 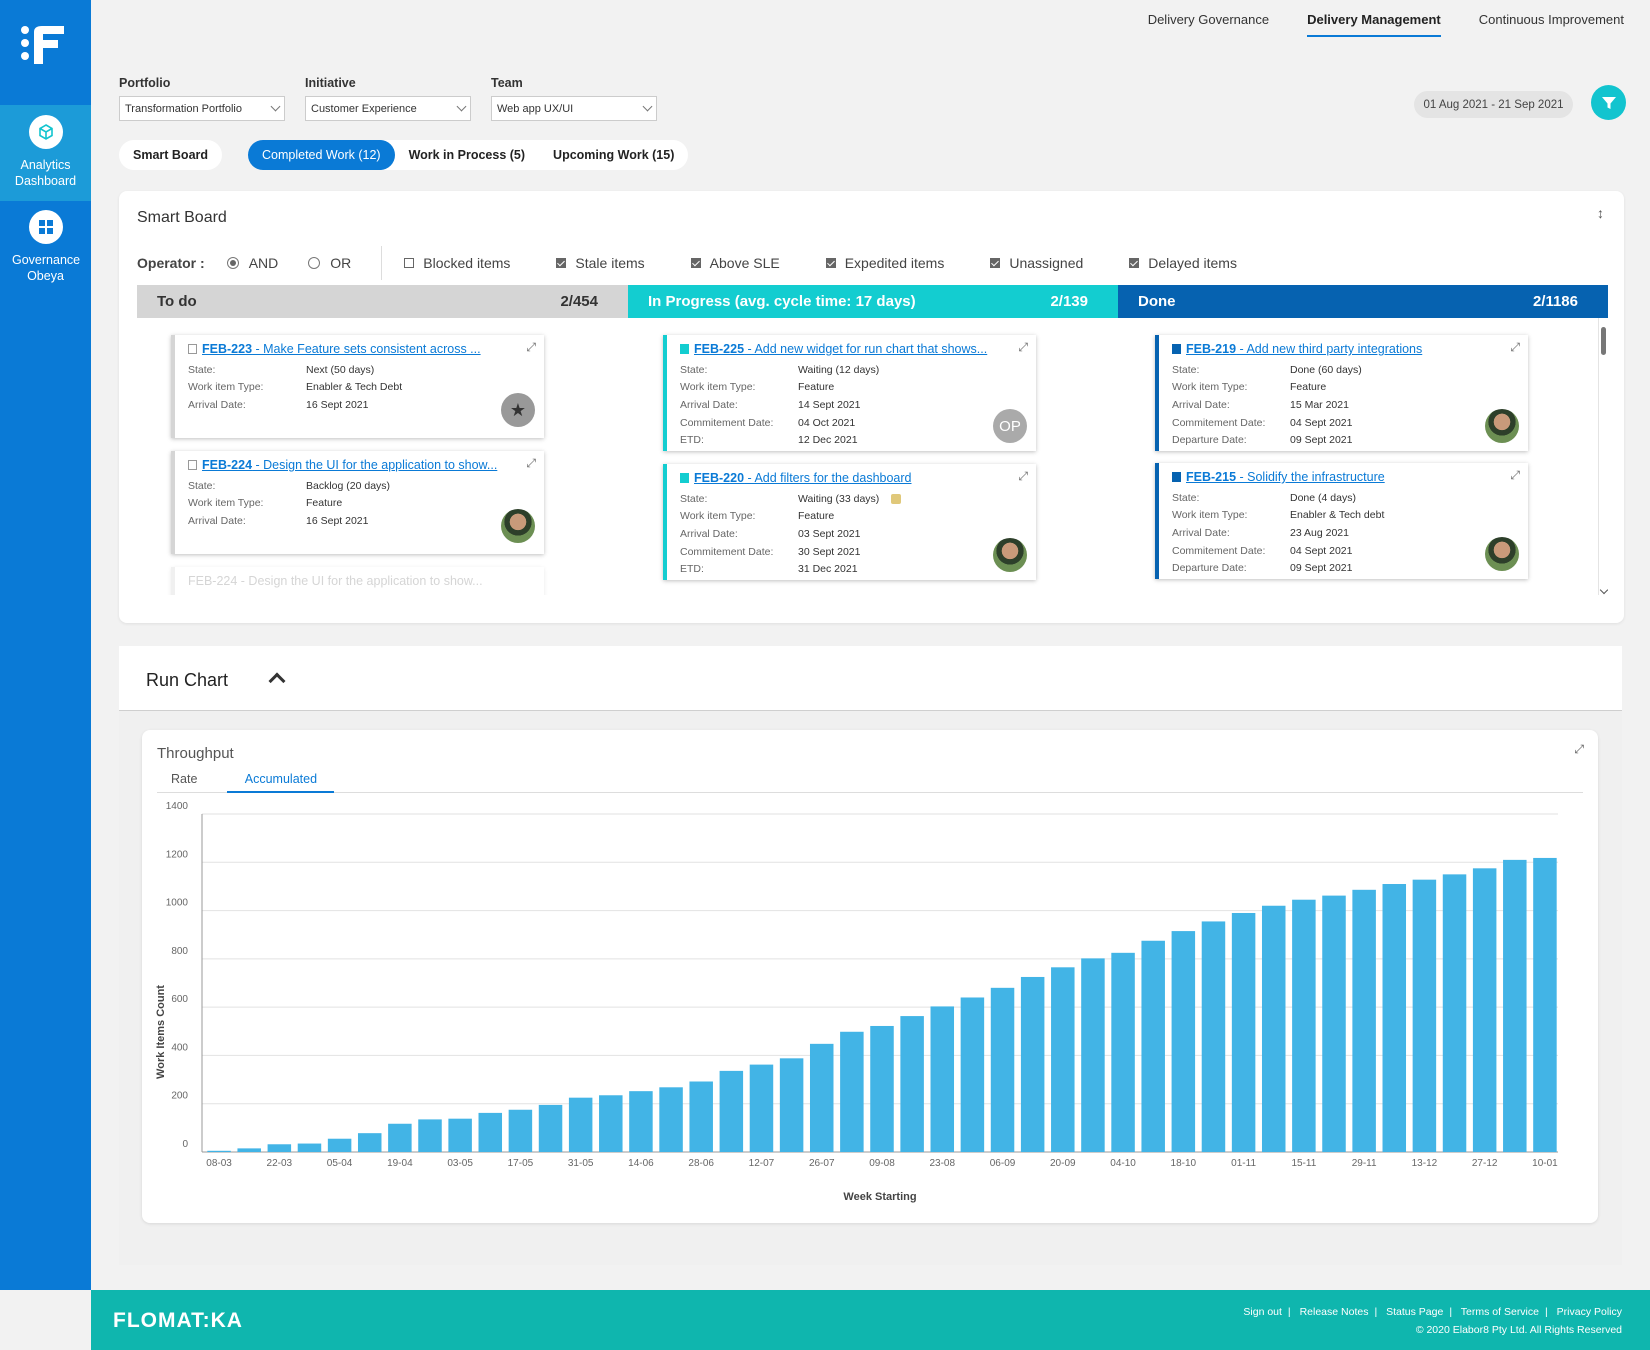 I want to click on terms-of-service-link: Terms of Service, so click(x=1499, y=1312).